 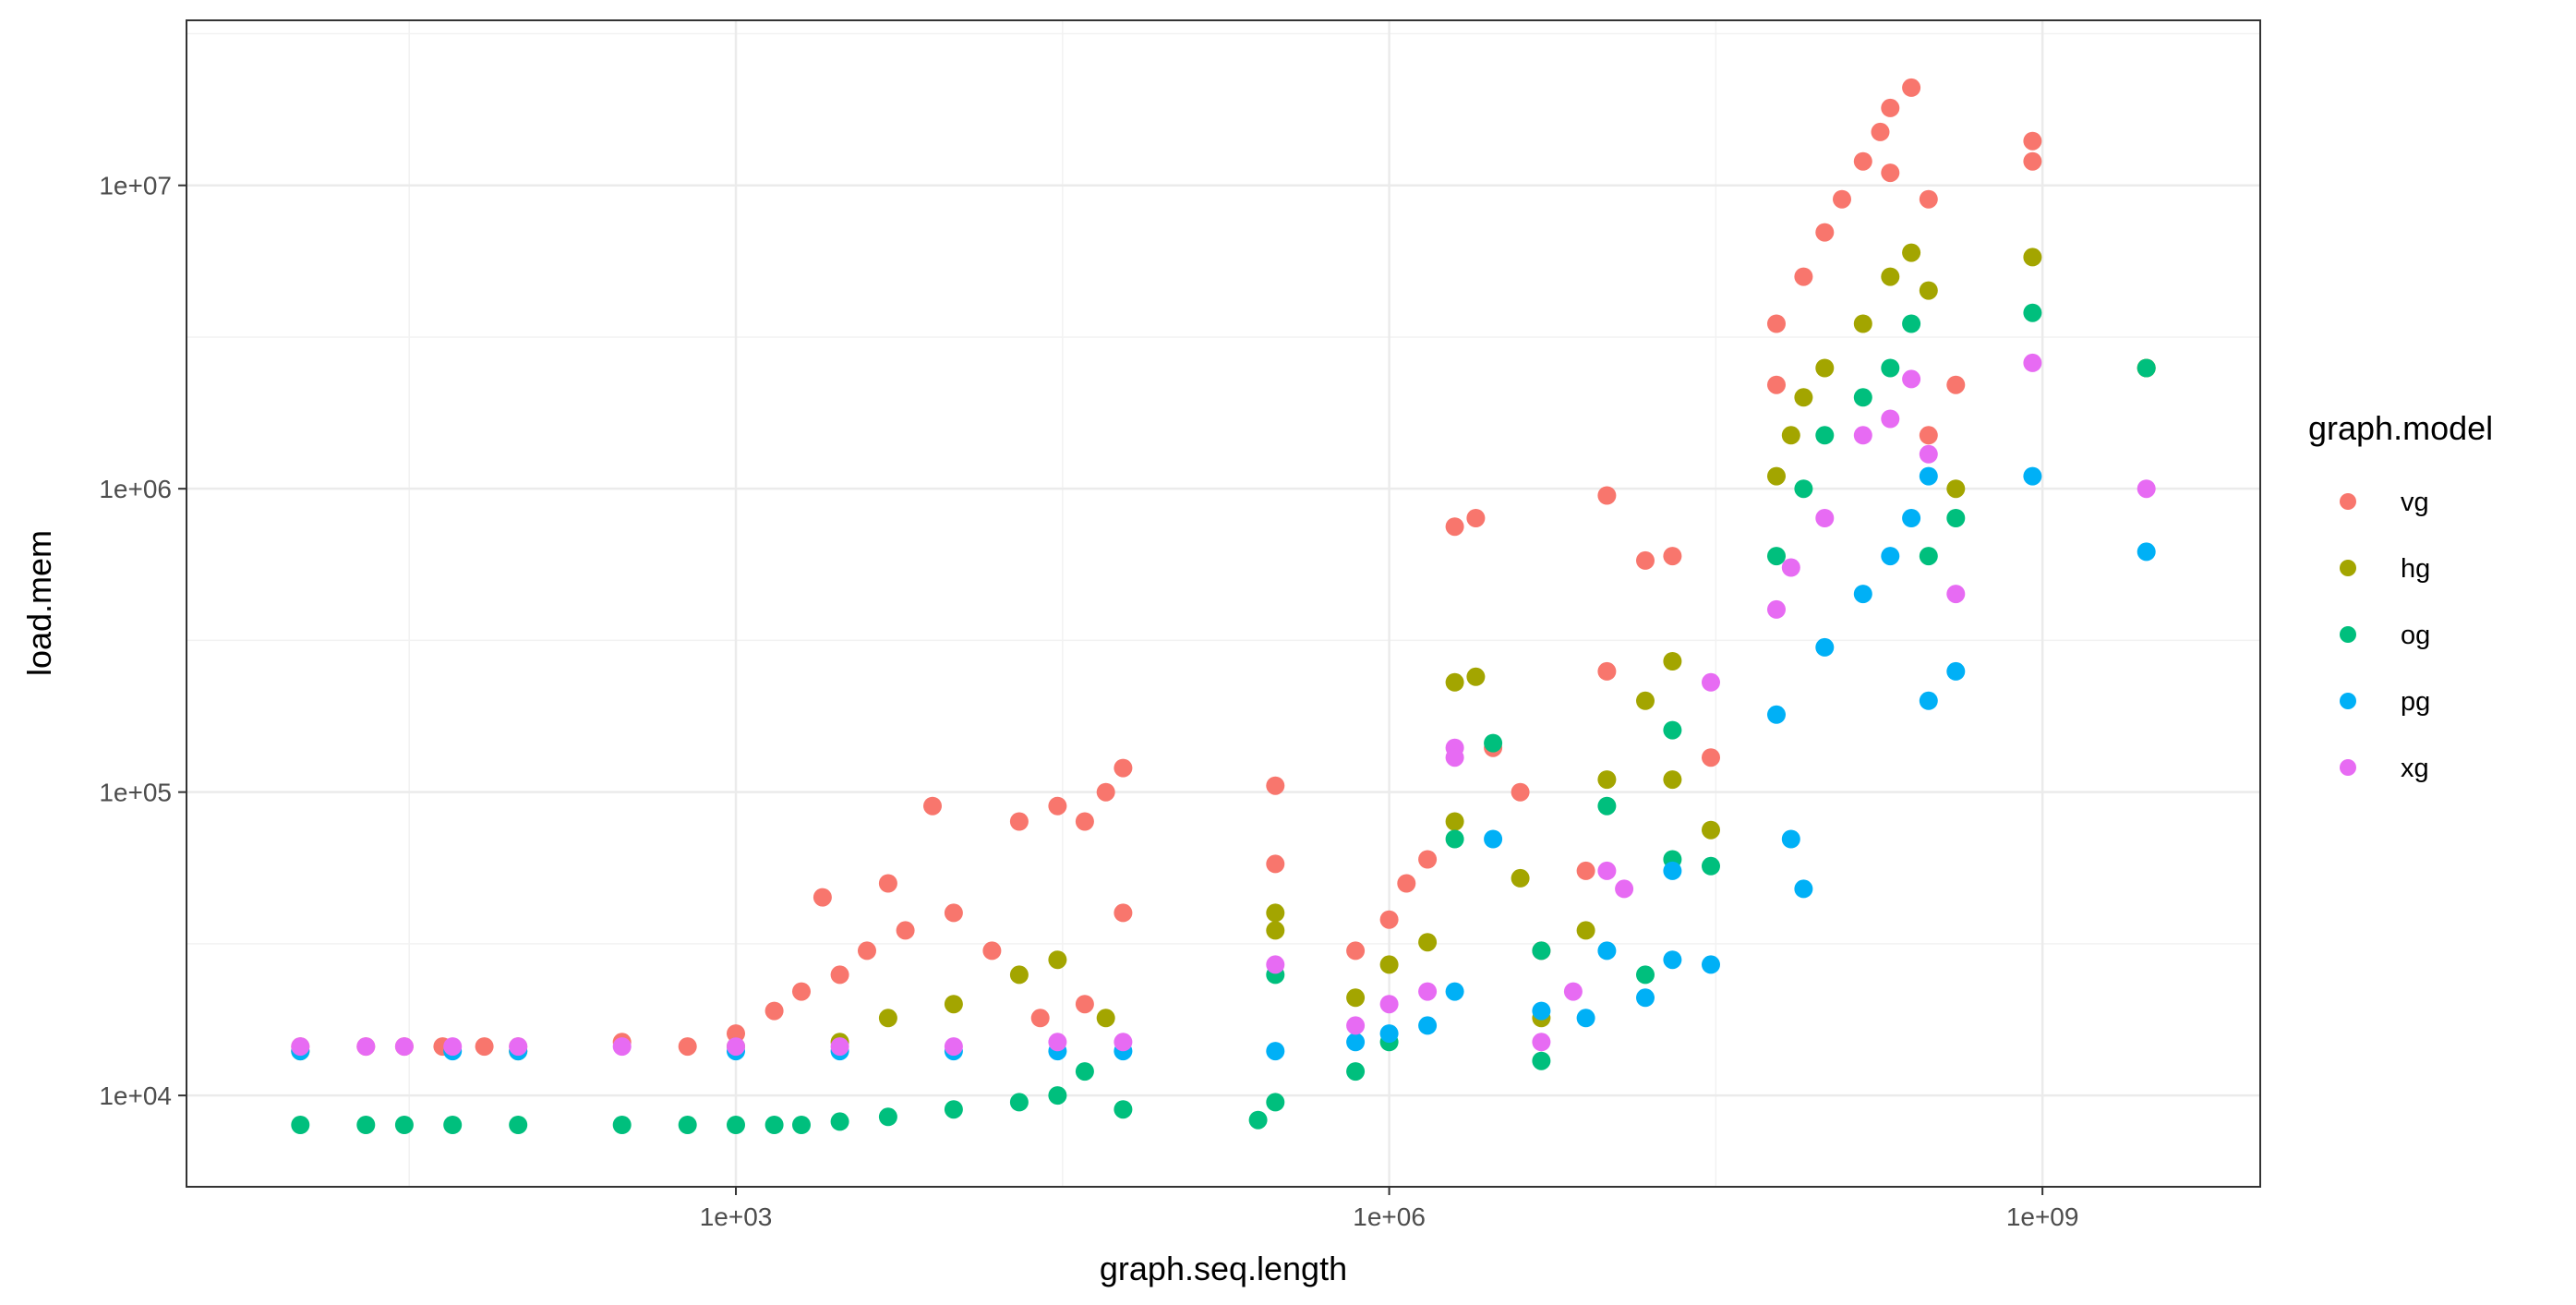 What do you see at coordinates (2348, 501) in the screenshot?
I see `legend-key-vg` at bounding box center [2348, 501].